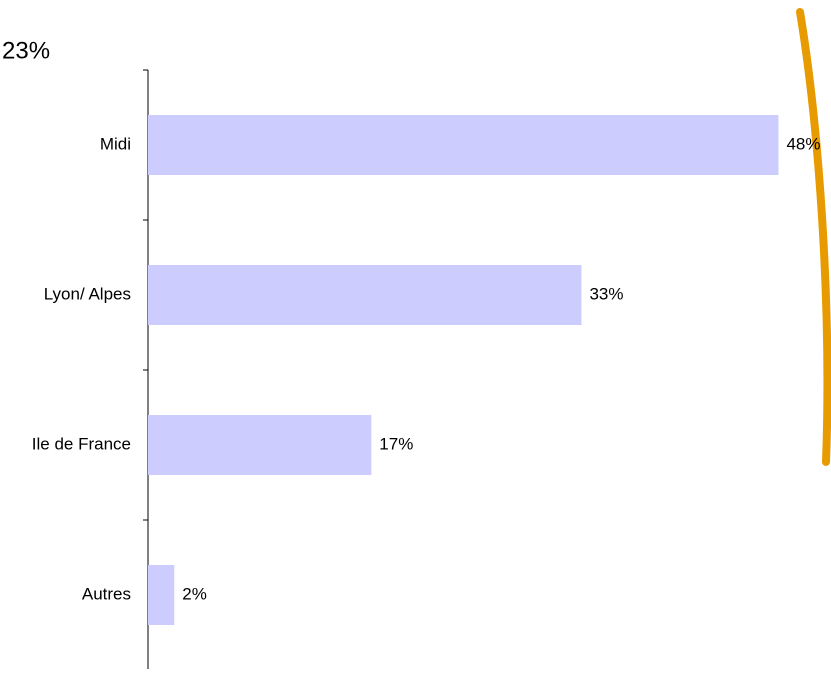 The width and height of the screenshot is (831, 674). Describe the element at coordinates (396, 443) in the screenshot. I see `value-label: 17%` at that location.